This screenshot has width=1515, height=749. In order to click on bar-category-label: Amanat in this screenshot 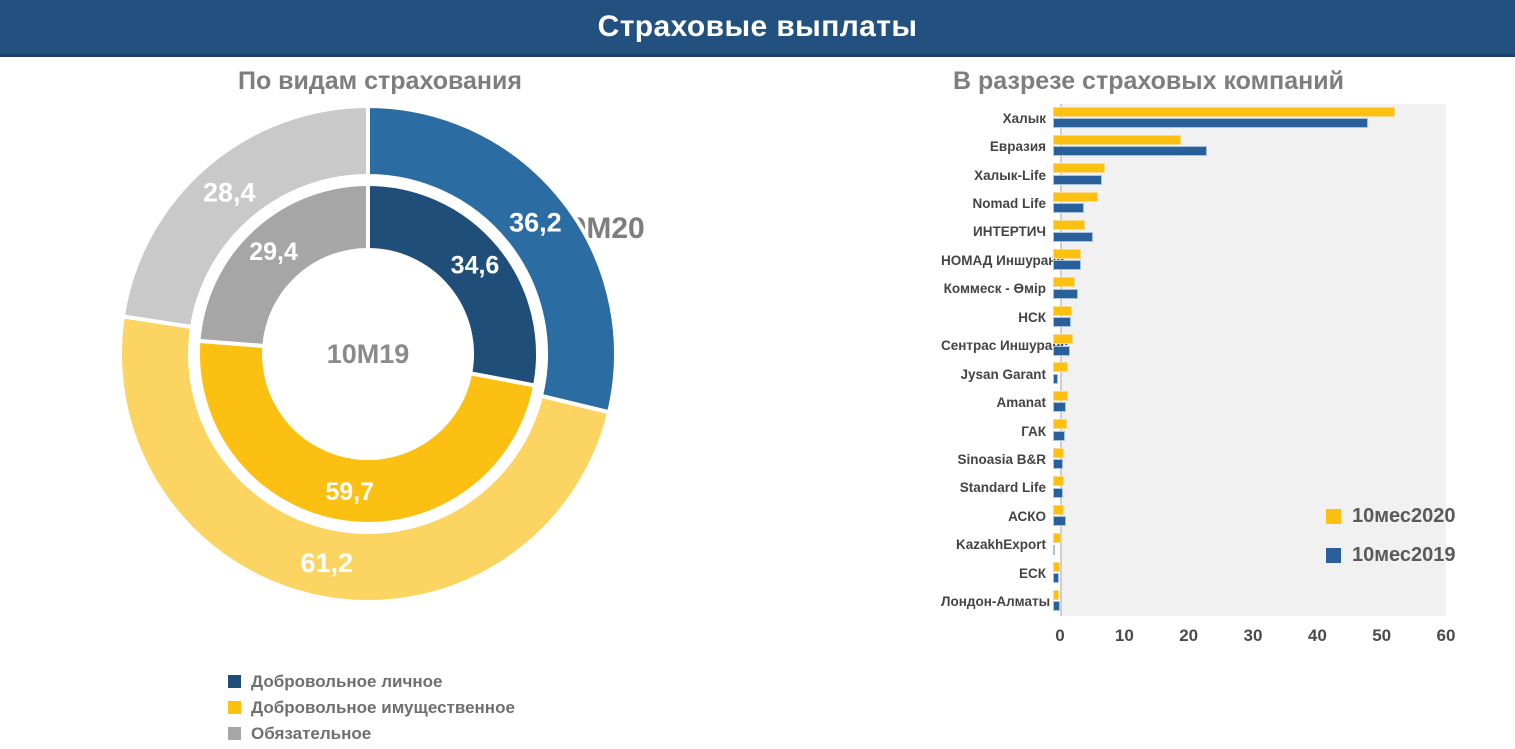, I will do `click(1021, 403)`.